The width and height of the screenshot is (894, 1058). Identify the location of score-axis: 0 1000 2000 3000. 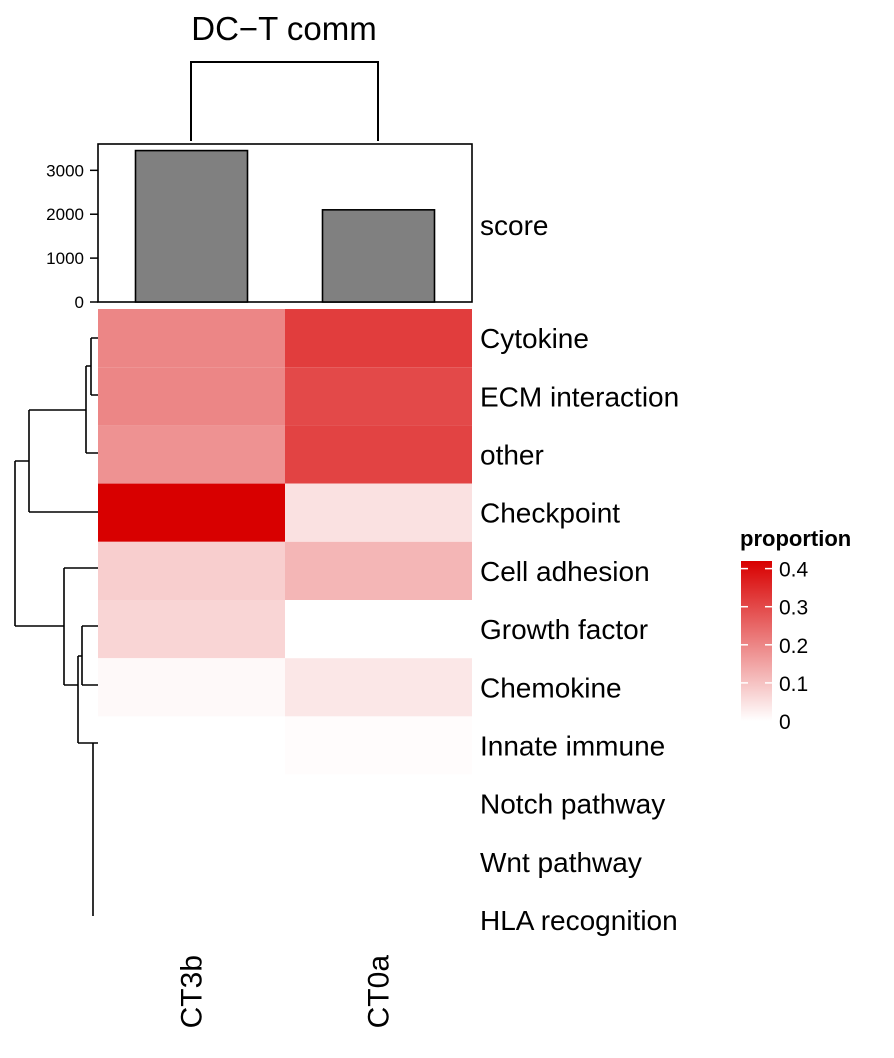
(72, 236).